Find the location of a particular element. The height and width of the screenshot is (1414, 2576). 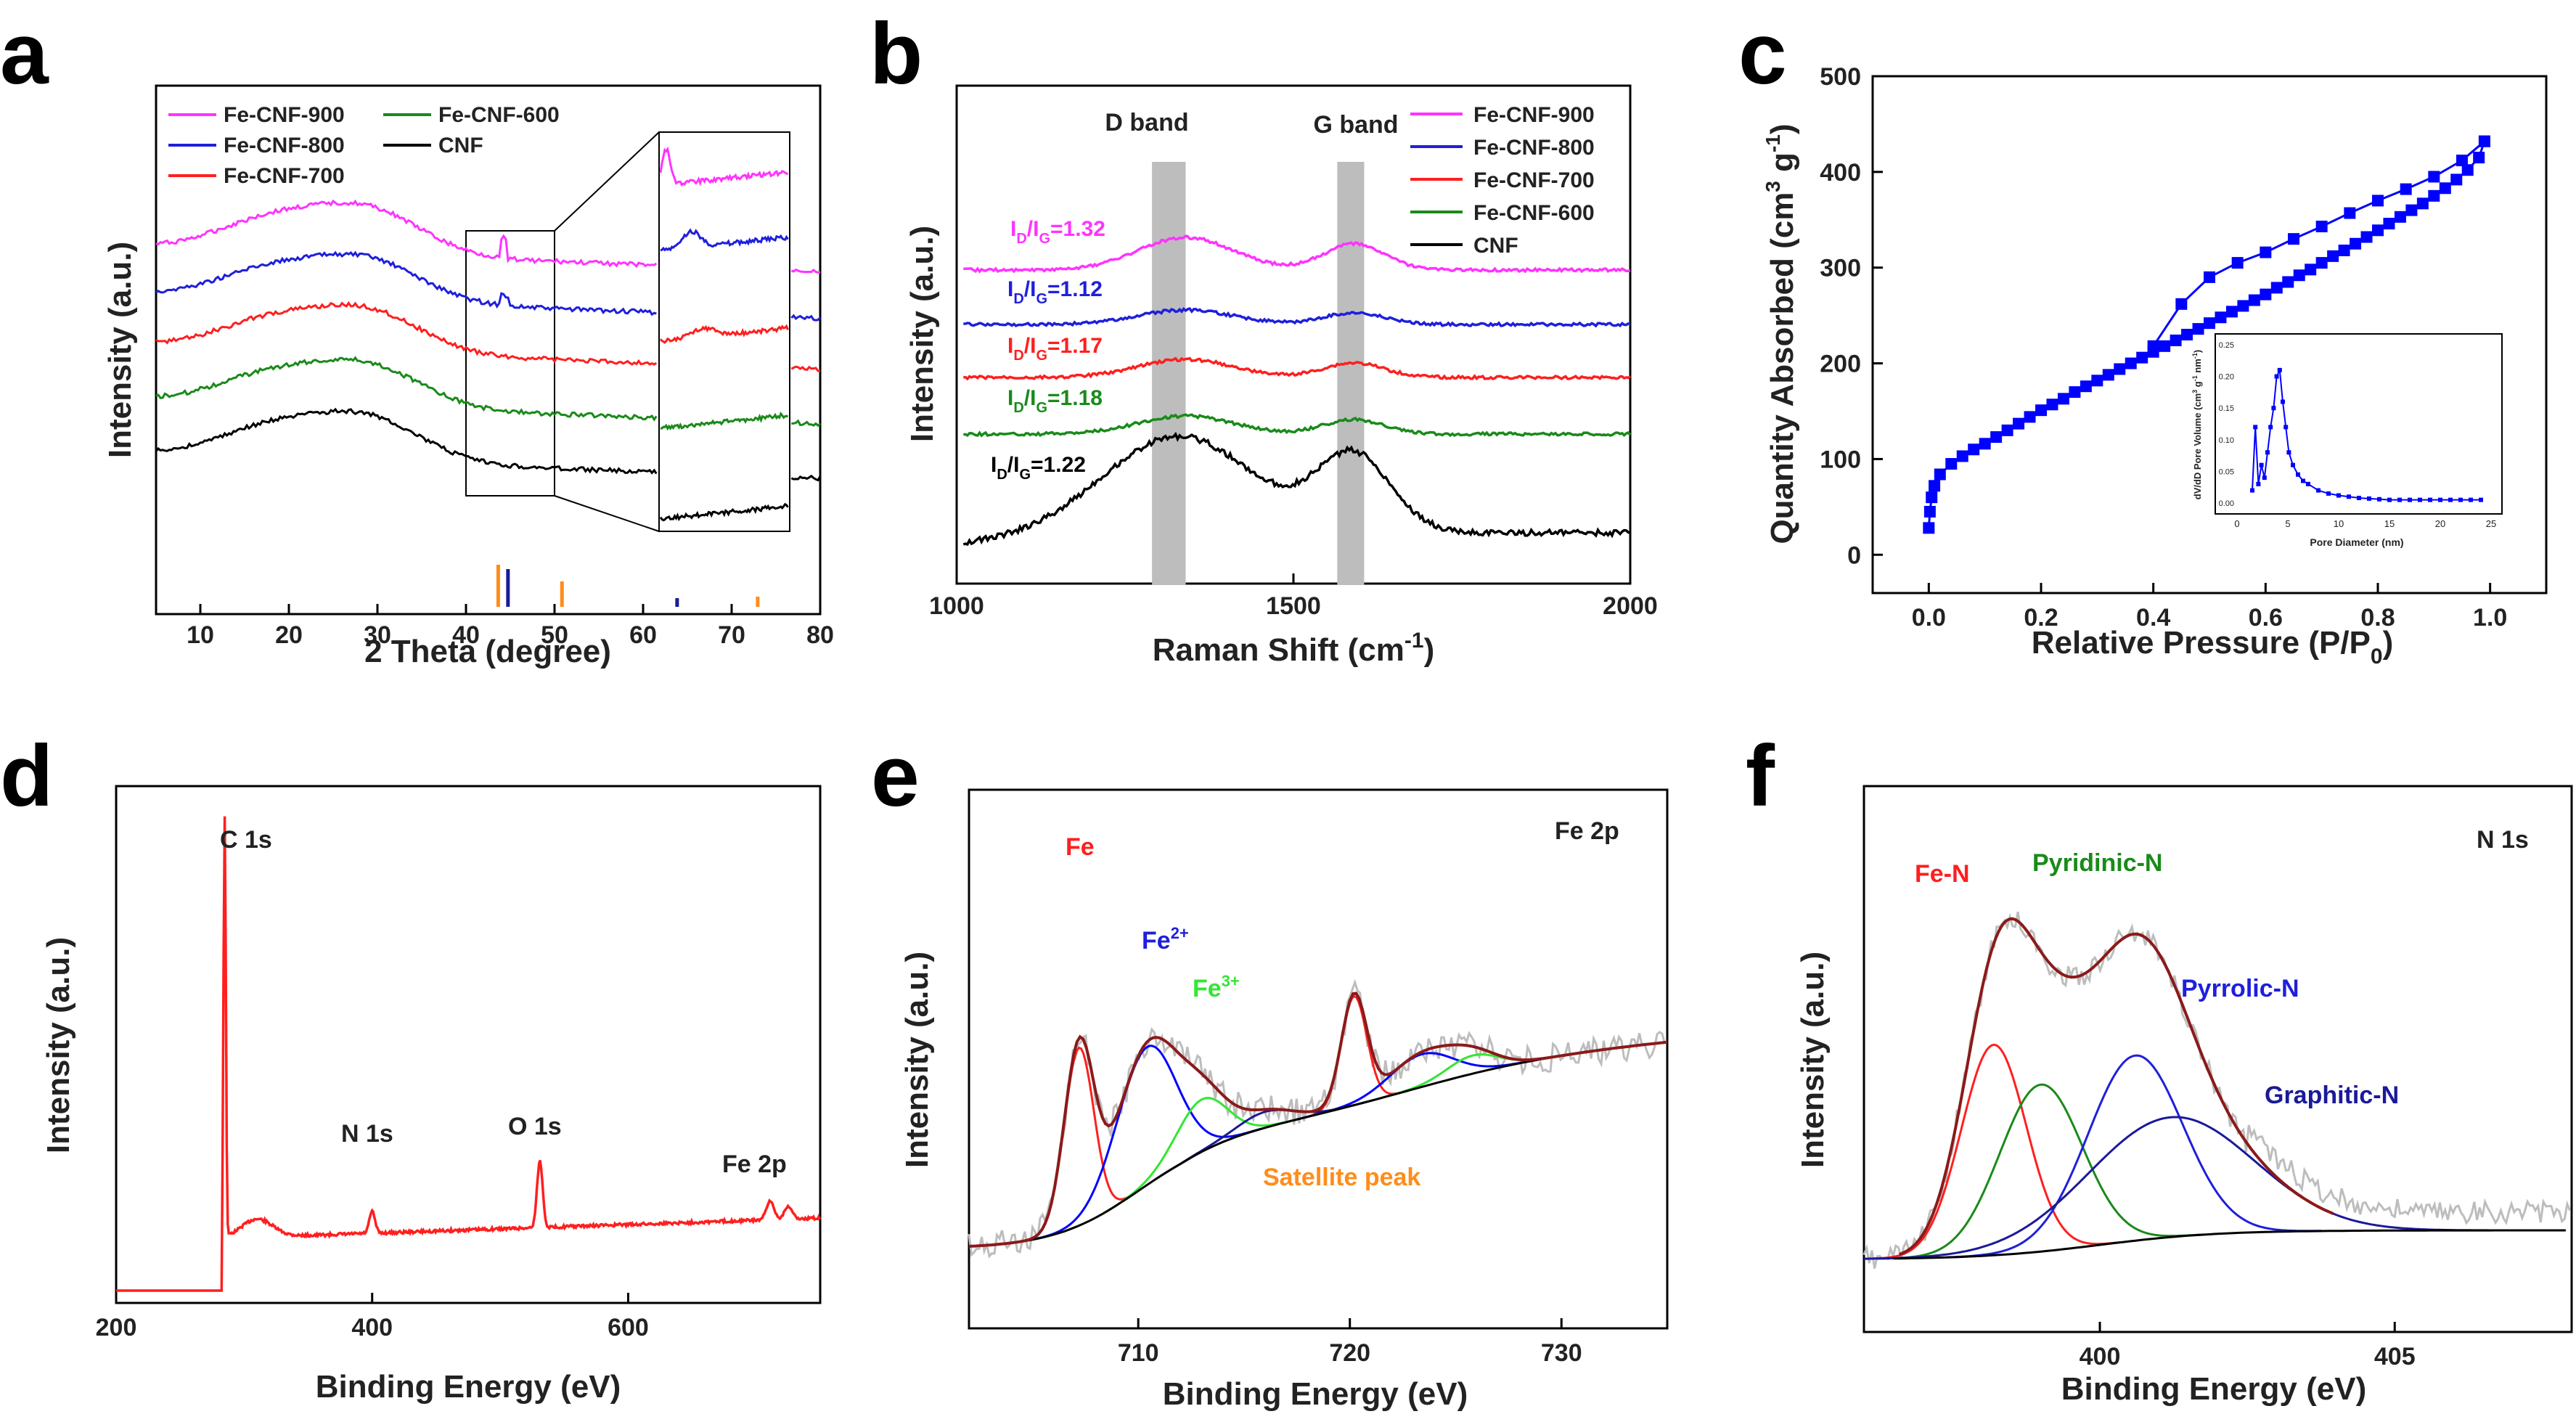

ratio-label: ID/IG=1.32 is located at coordinates (1058, 232).